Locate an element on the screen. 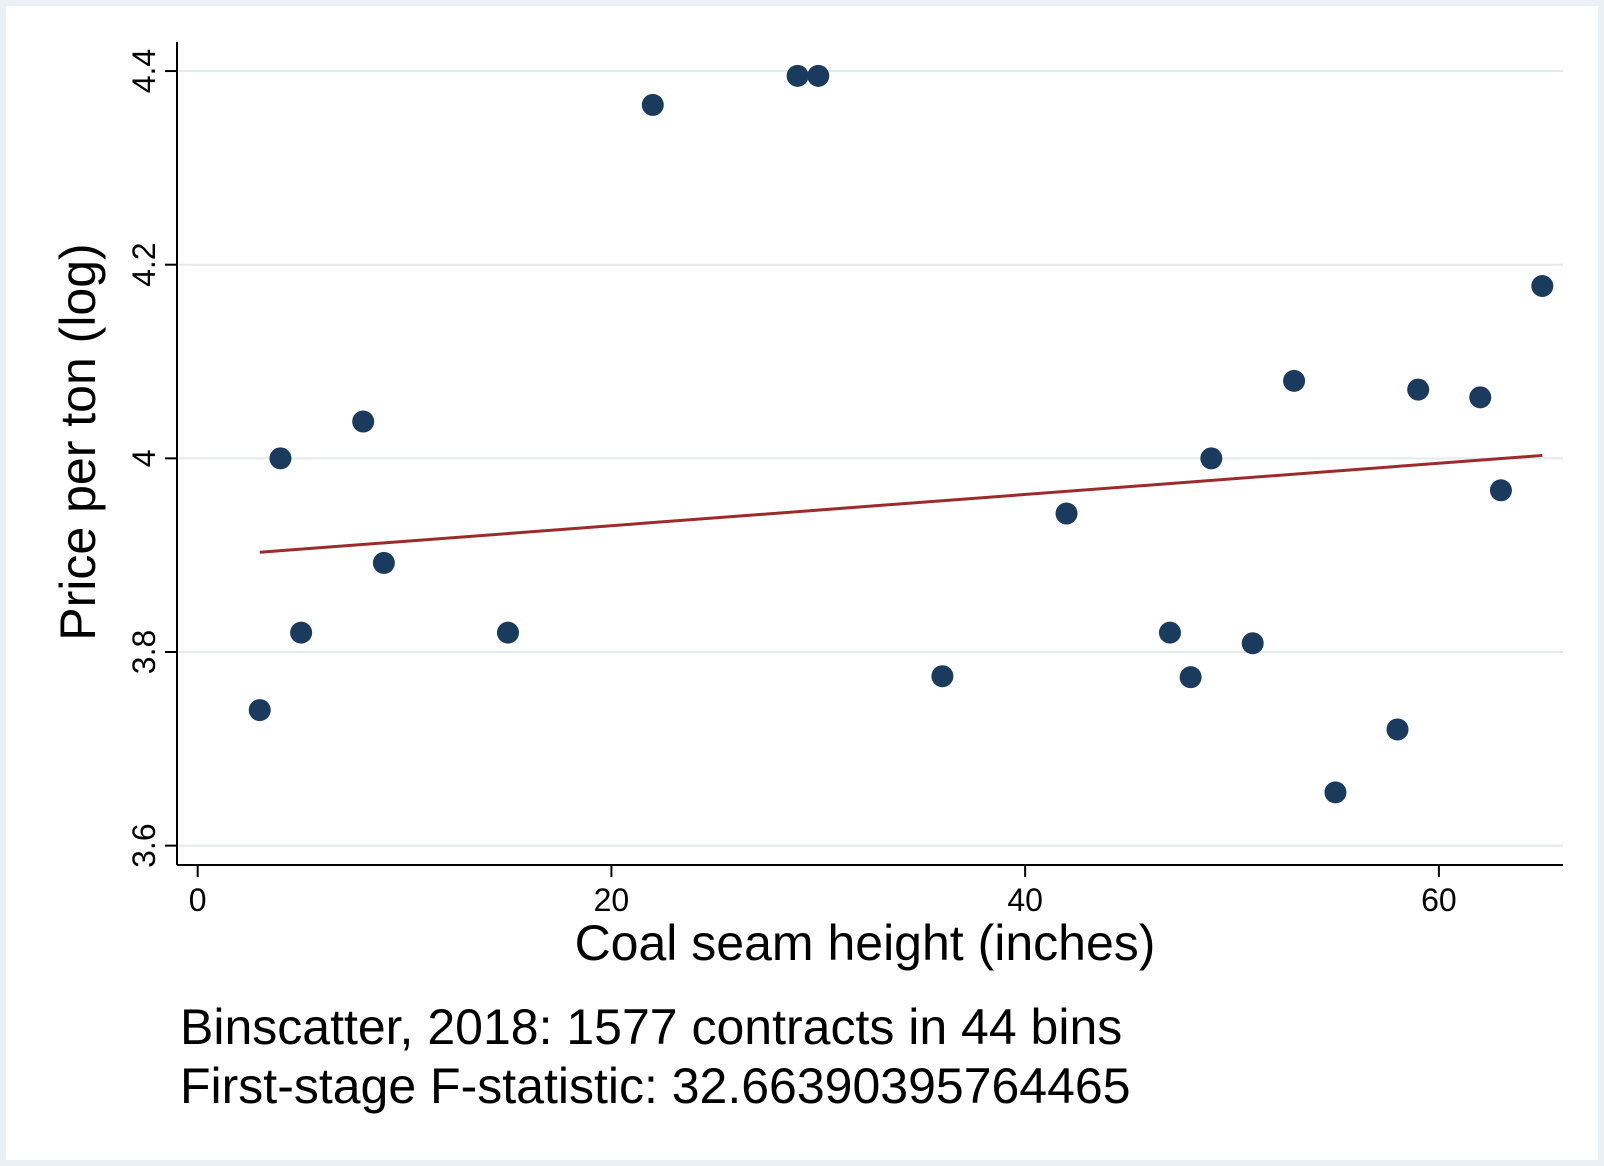 The width and height of the screenshot is (1604, 1166). y-tick-label: 3.6 is located at coordinates (144, 845).